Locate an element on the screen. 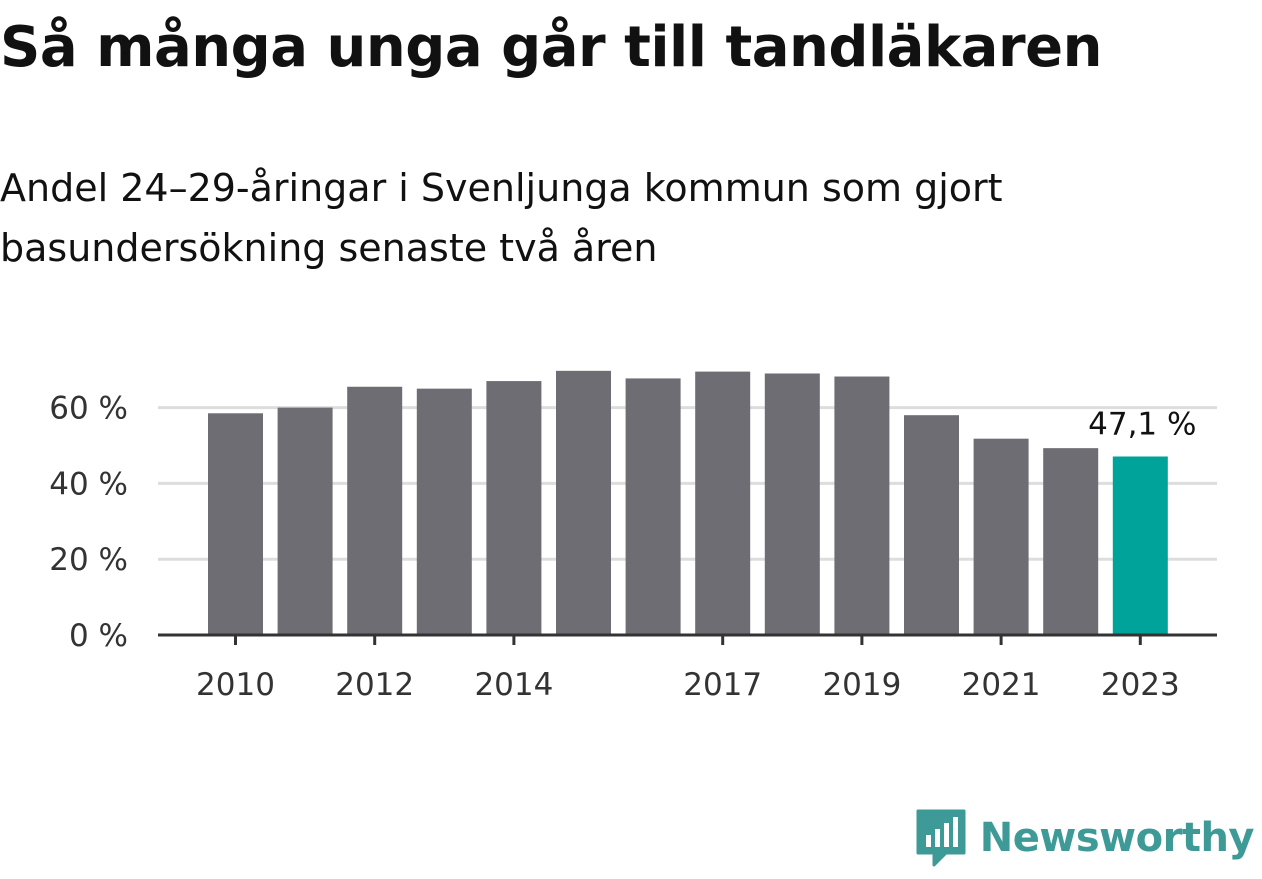 This screenshot has width=1262, height=879. newsworthy-brand: Newsworthy is located at coordinates (1085, 838).